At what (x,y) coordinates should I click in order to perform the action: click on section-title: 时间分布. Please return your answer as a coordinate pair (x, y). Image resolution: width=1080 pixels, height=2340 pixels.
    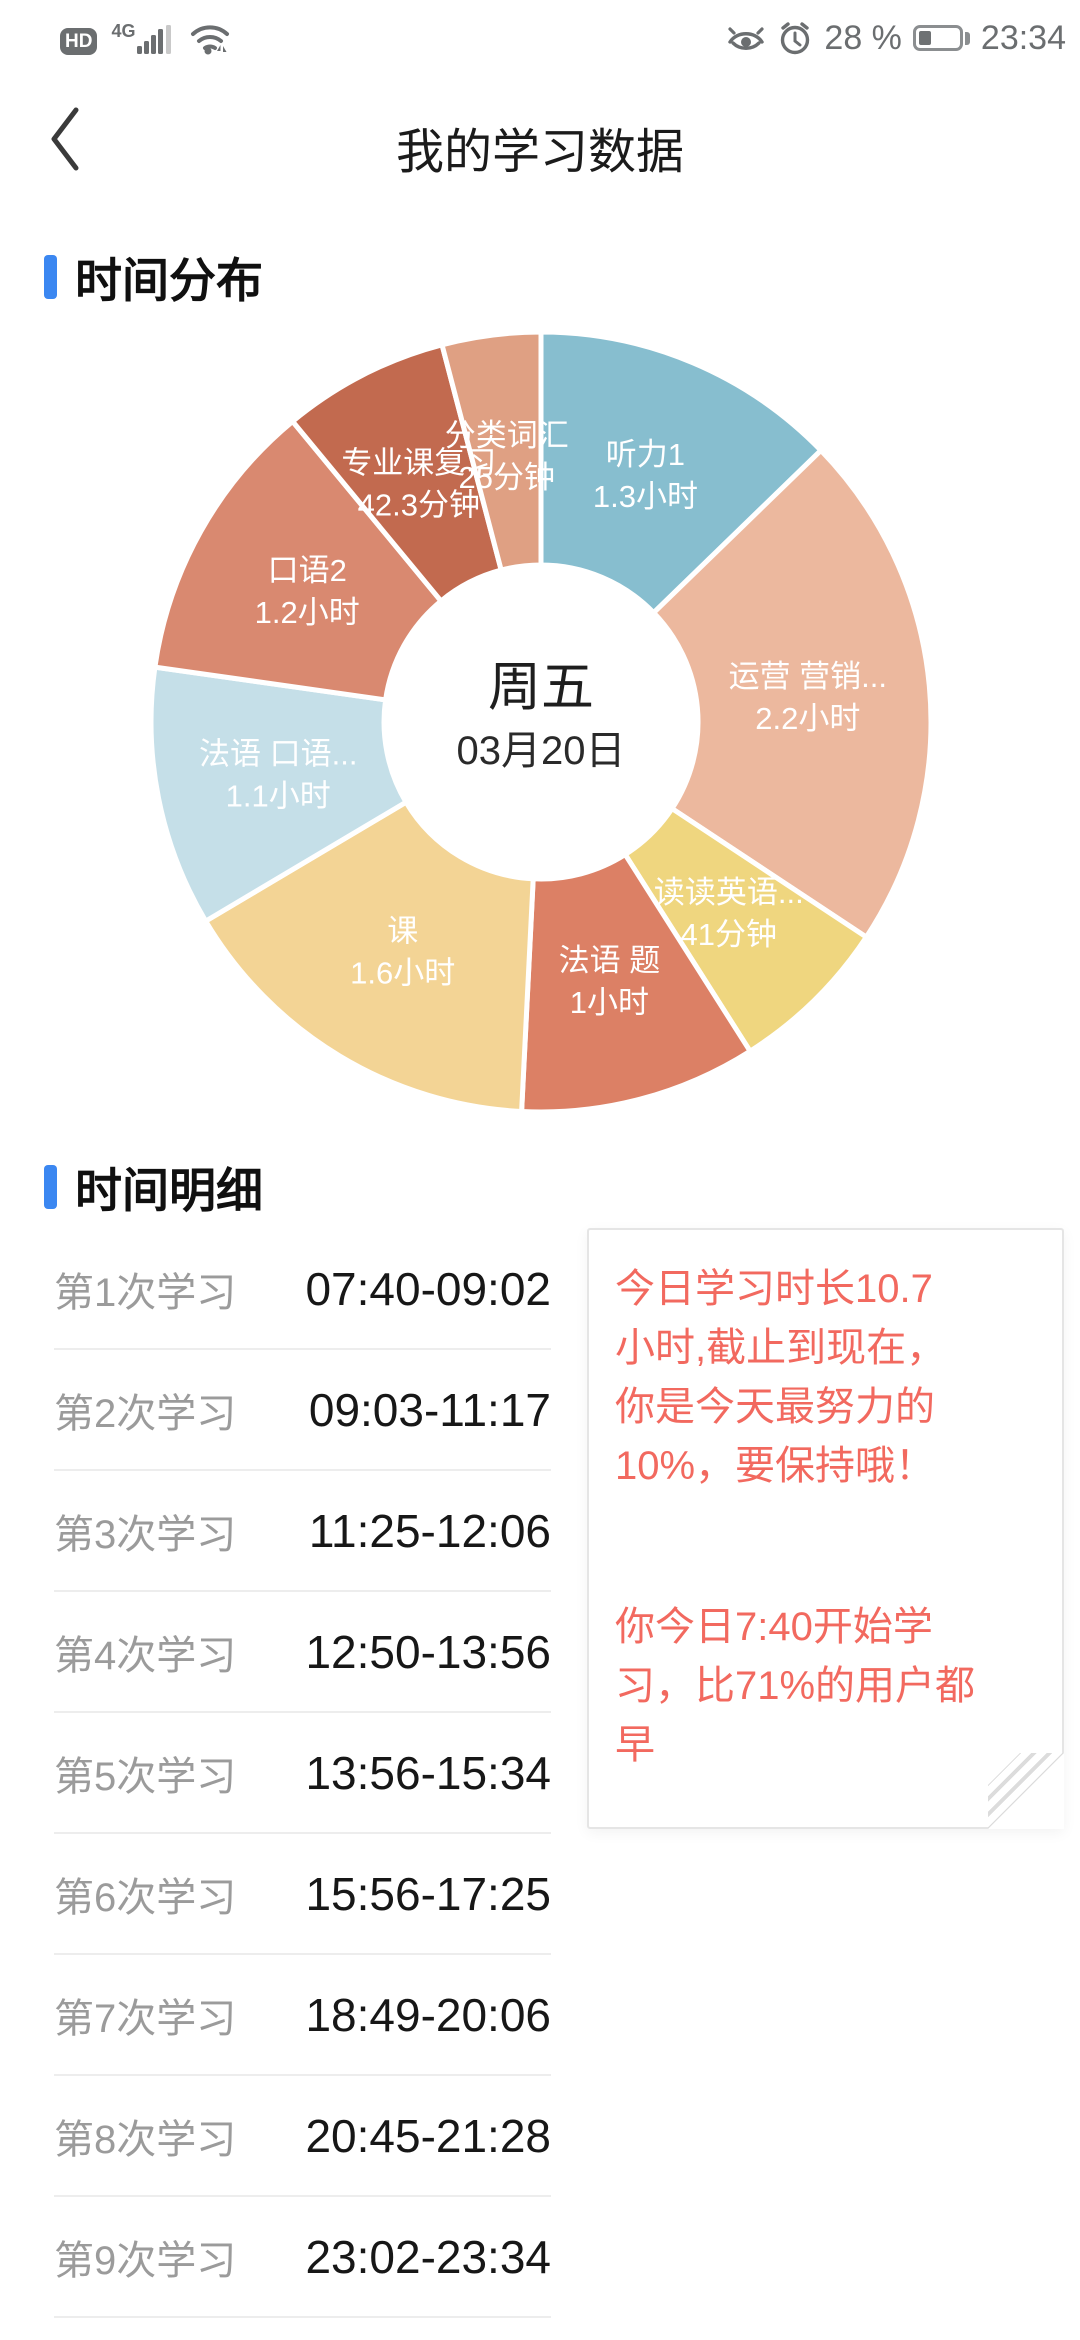
    Looking at the image, I should click on (169, 280).